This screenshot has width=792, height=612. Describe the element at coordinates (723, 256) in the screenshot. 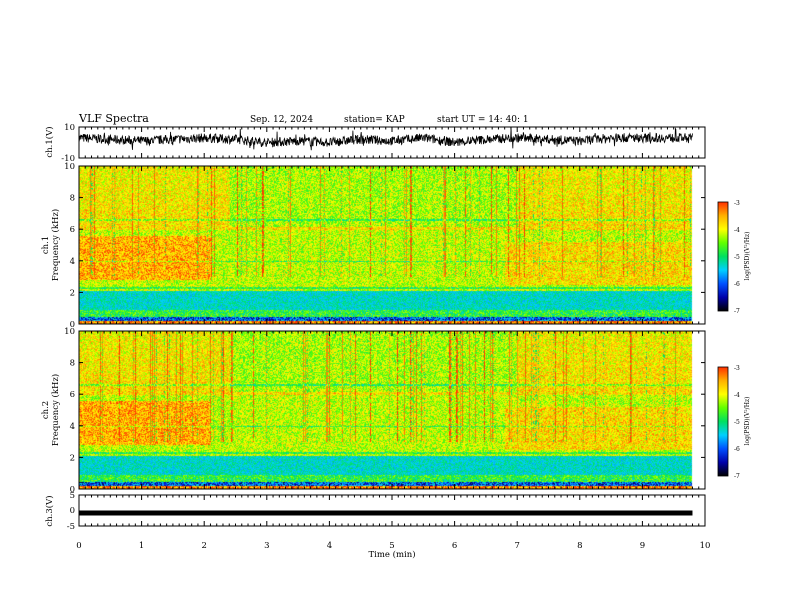

I see `ch1-colorbar-scale` at that location.